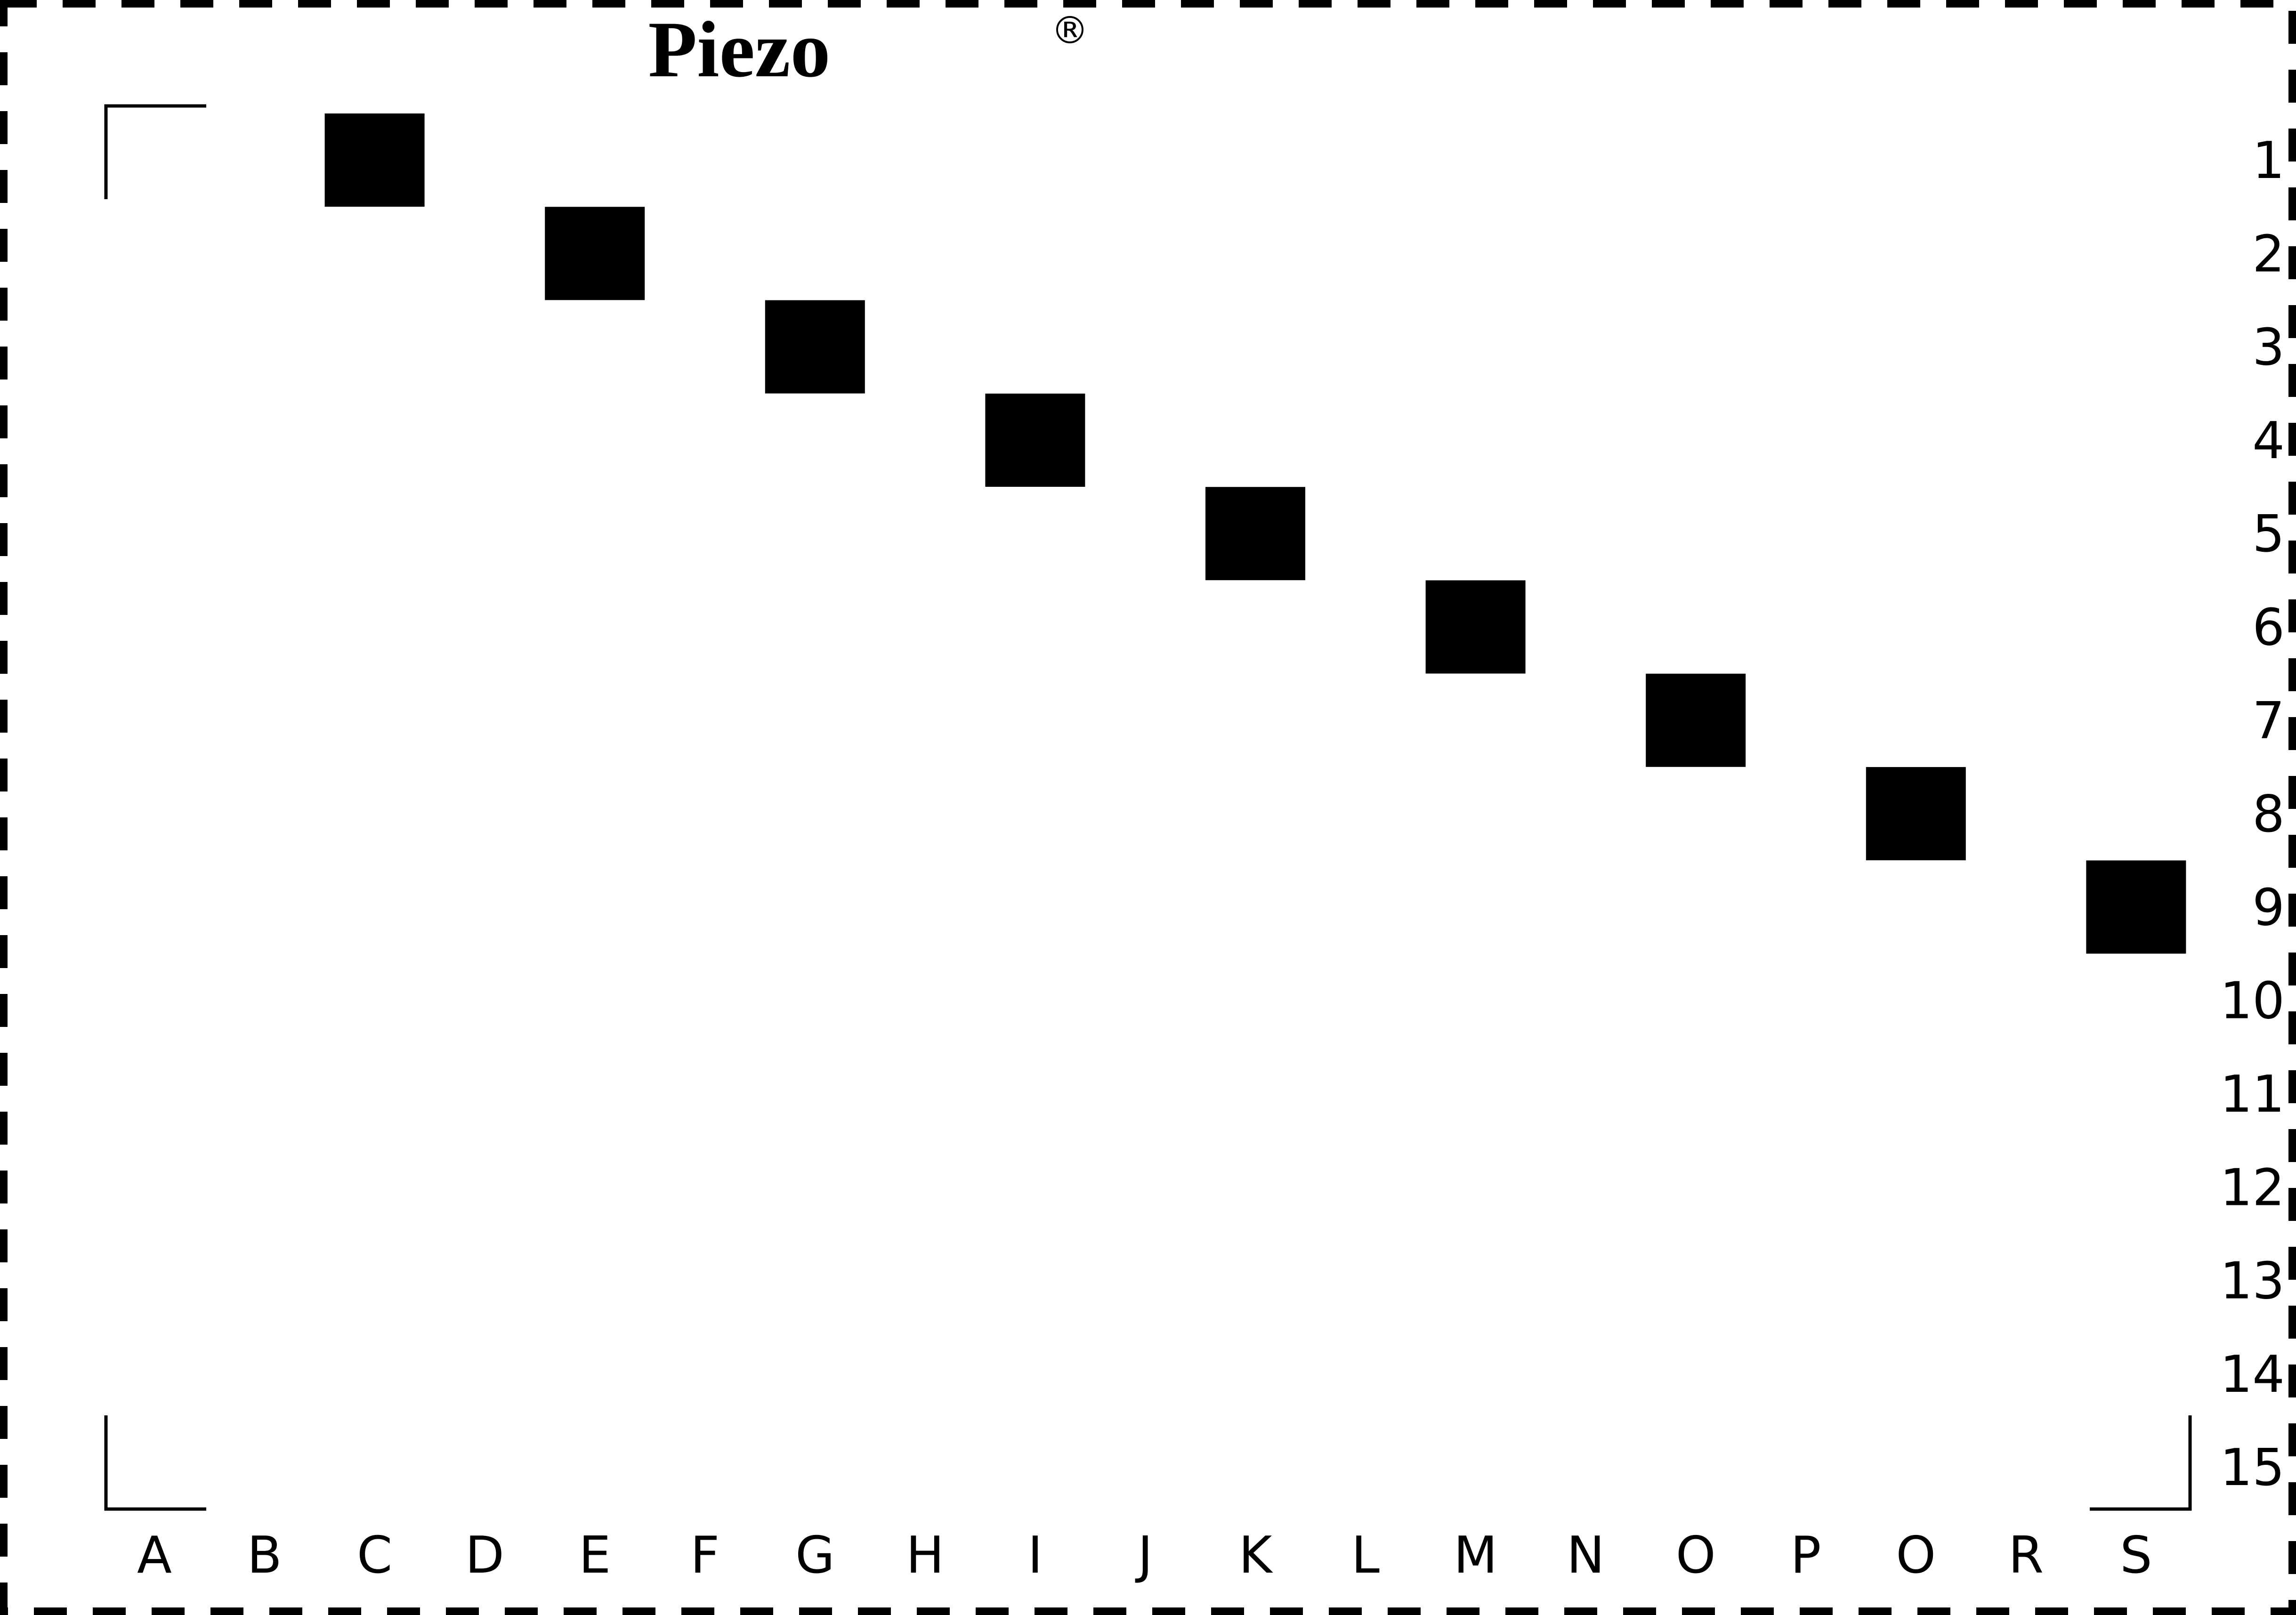 The width and height of the screenshot is (2296, 1615). What do you see at coordinates (925, 1556) in the screenshot?
I see `column-label: H` at bounding box center [925, 1556].